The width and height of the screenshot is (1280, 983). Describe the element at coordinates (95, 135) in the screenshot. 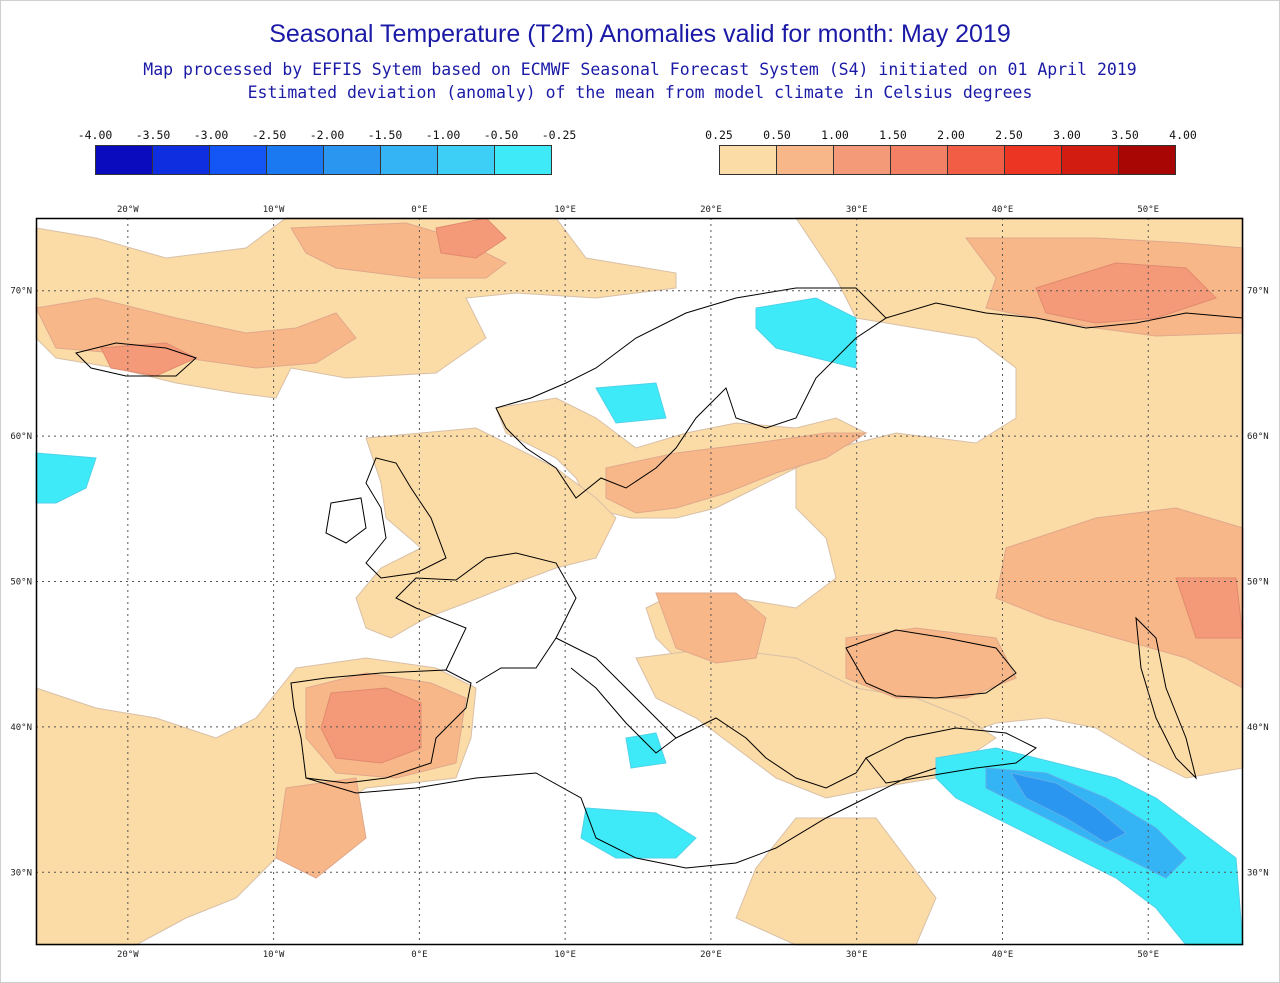

I see `cold-legend-label: -4.00` at that location.